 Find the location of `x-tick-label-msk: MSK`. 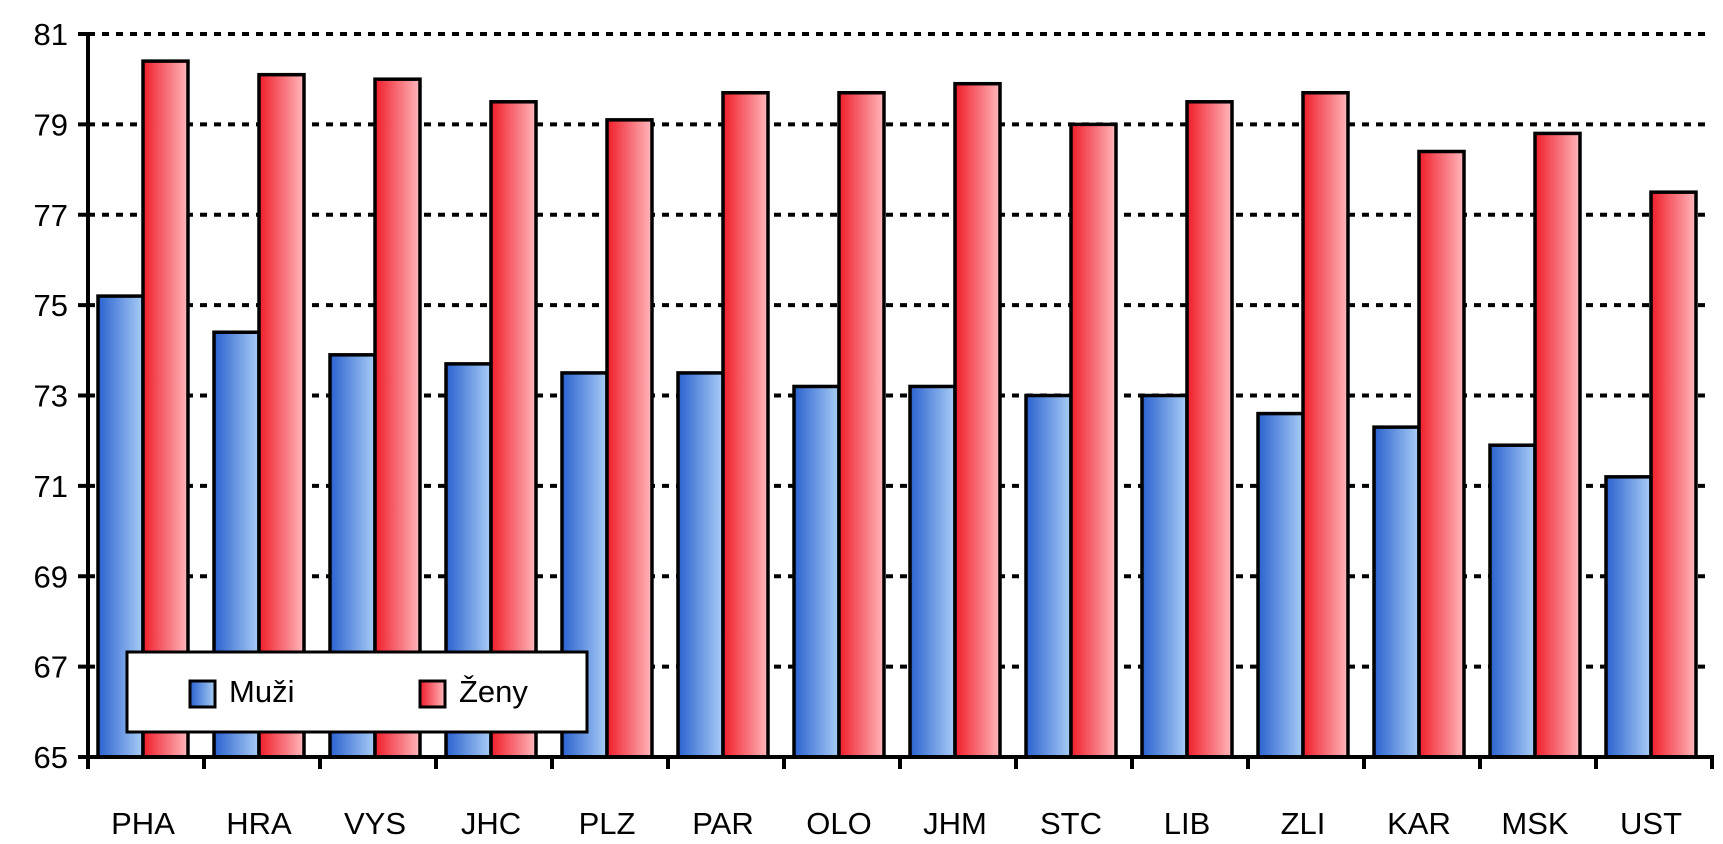

x-tick-label-msk: MSK is located at coordinates (1535, 822).